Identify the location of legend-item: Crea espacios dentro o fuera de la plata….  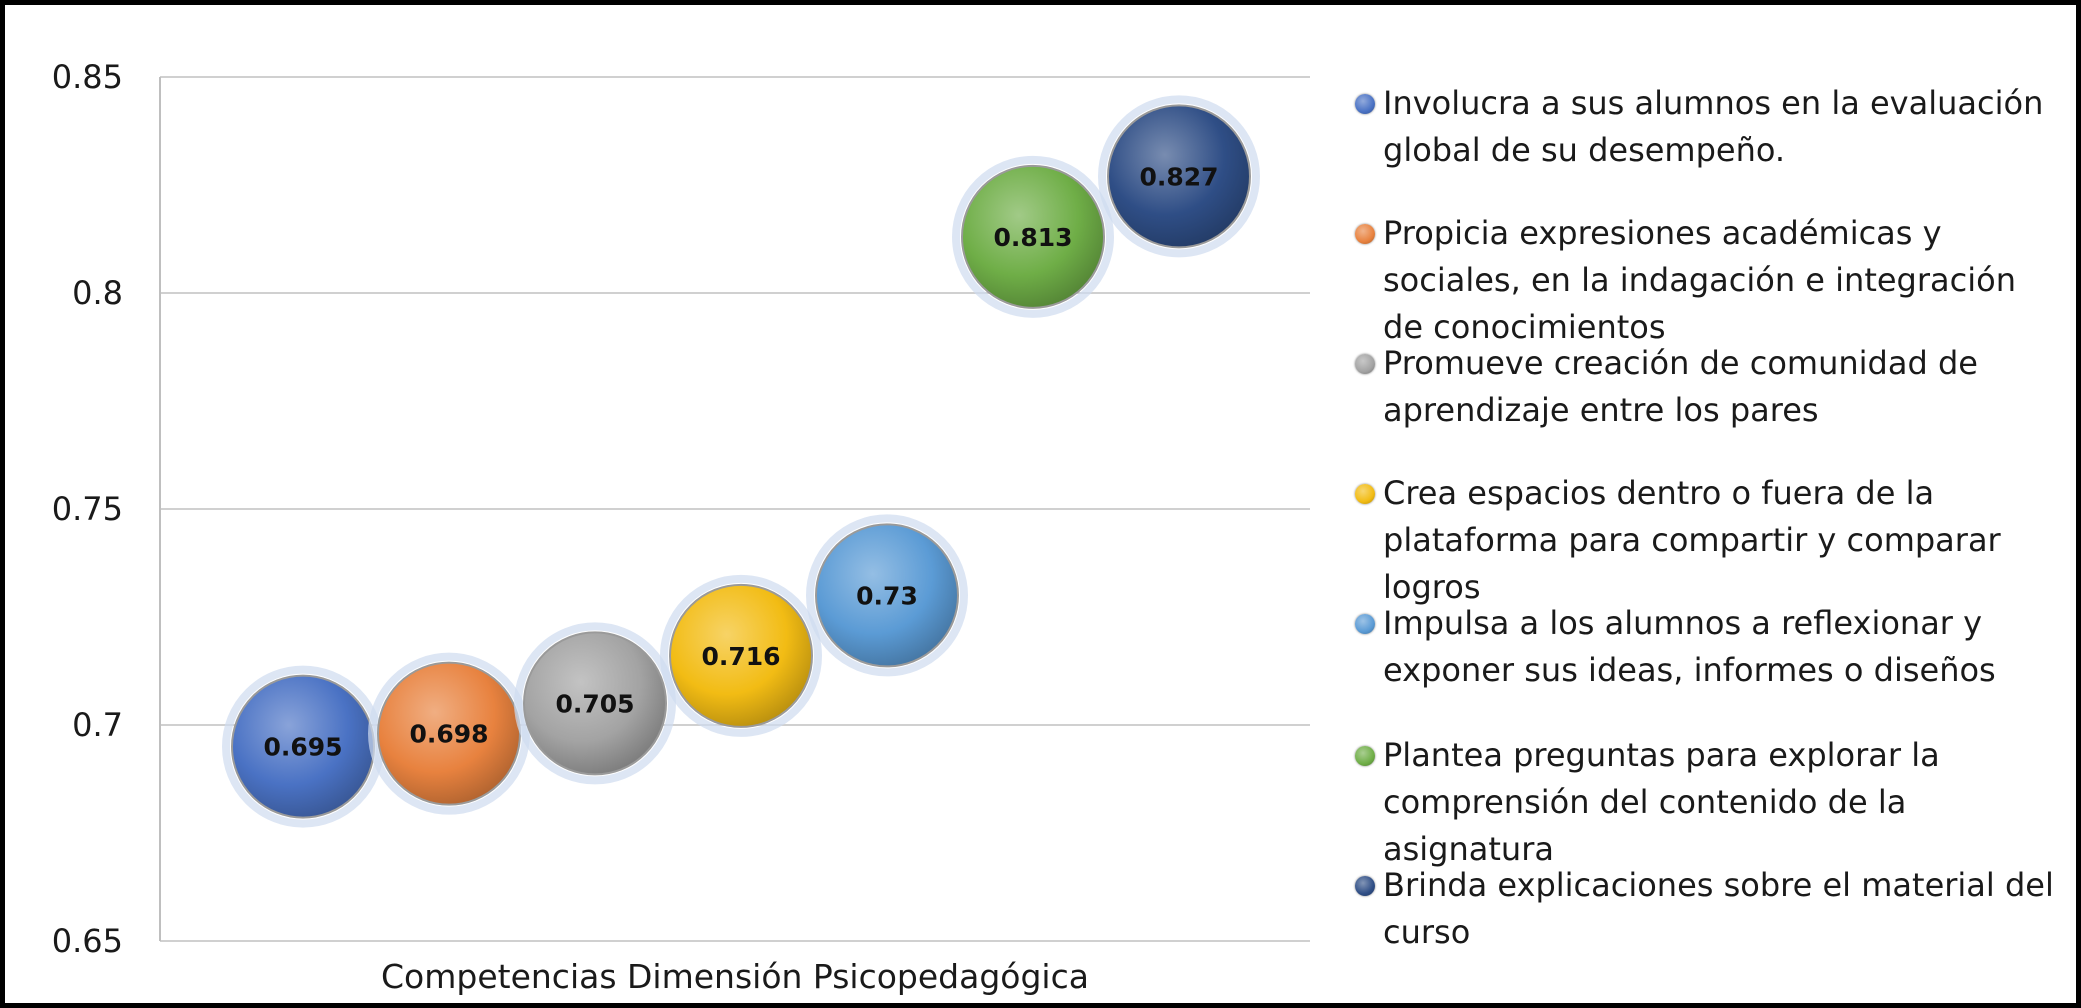
(1705, 540).